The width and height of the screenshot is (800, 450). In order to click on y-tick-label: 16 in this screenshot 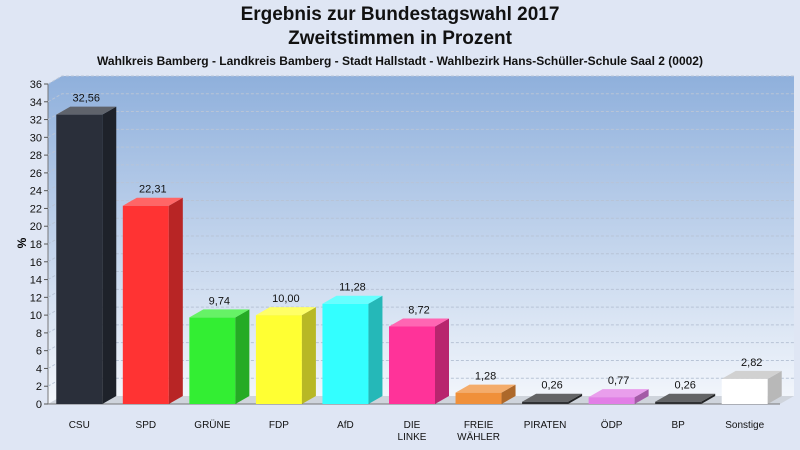, I will do `click(36, 263)`.